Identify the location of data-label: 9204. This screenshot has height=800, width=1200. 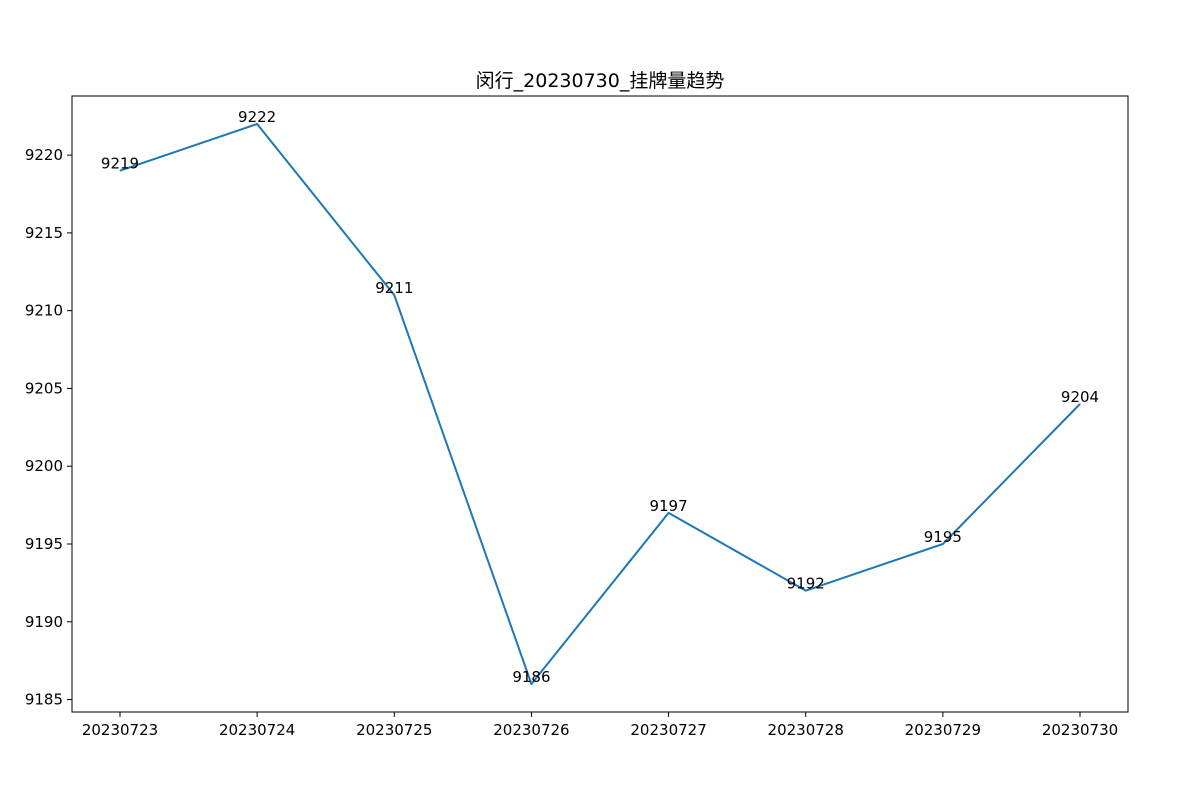
(1080, 397).